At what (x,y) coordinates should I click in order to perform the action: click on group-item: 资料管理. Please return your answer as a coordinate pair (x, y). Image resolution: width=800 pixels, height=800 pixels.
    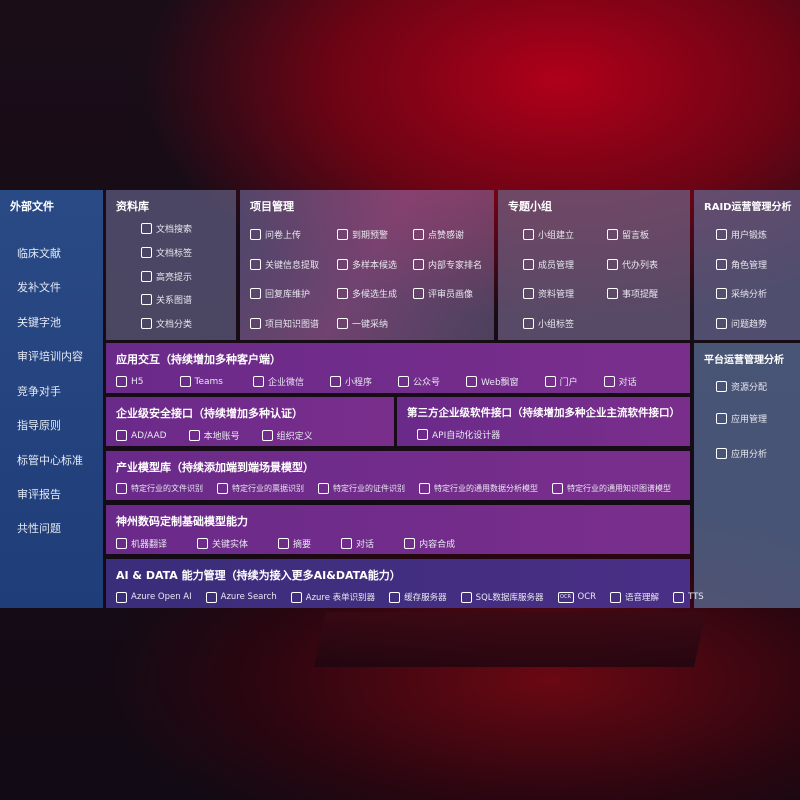
    Looking at the image, I should click on (548, 293).